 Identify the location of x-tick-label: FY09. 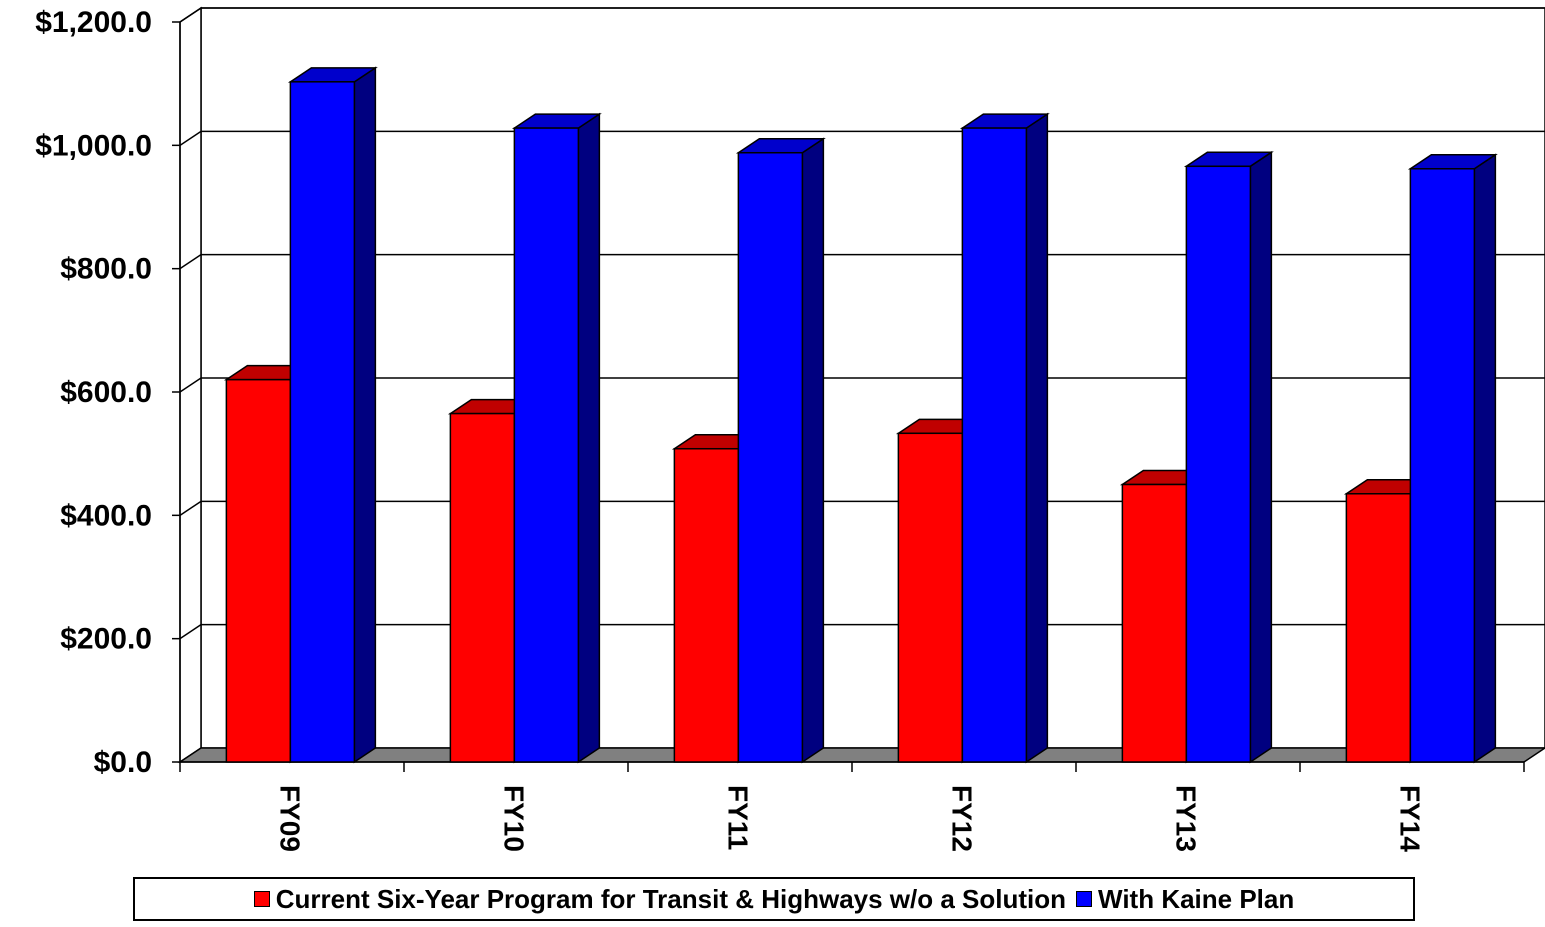
(290, 818).